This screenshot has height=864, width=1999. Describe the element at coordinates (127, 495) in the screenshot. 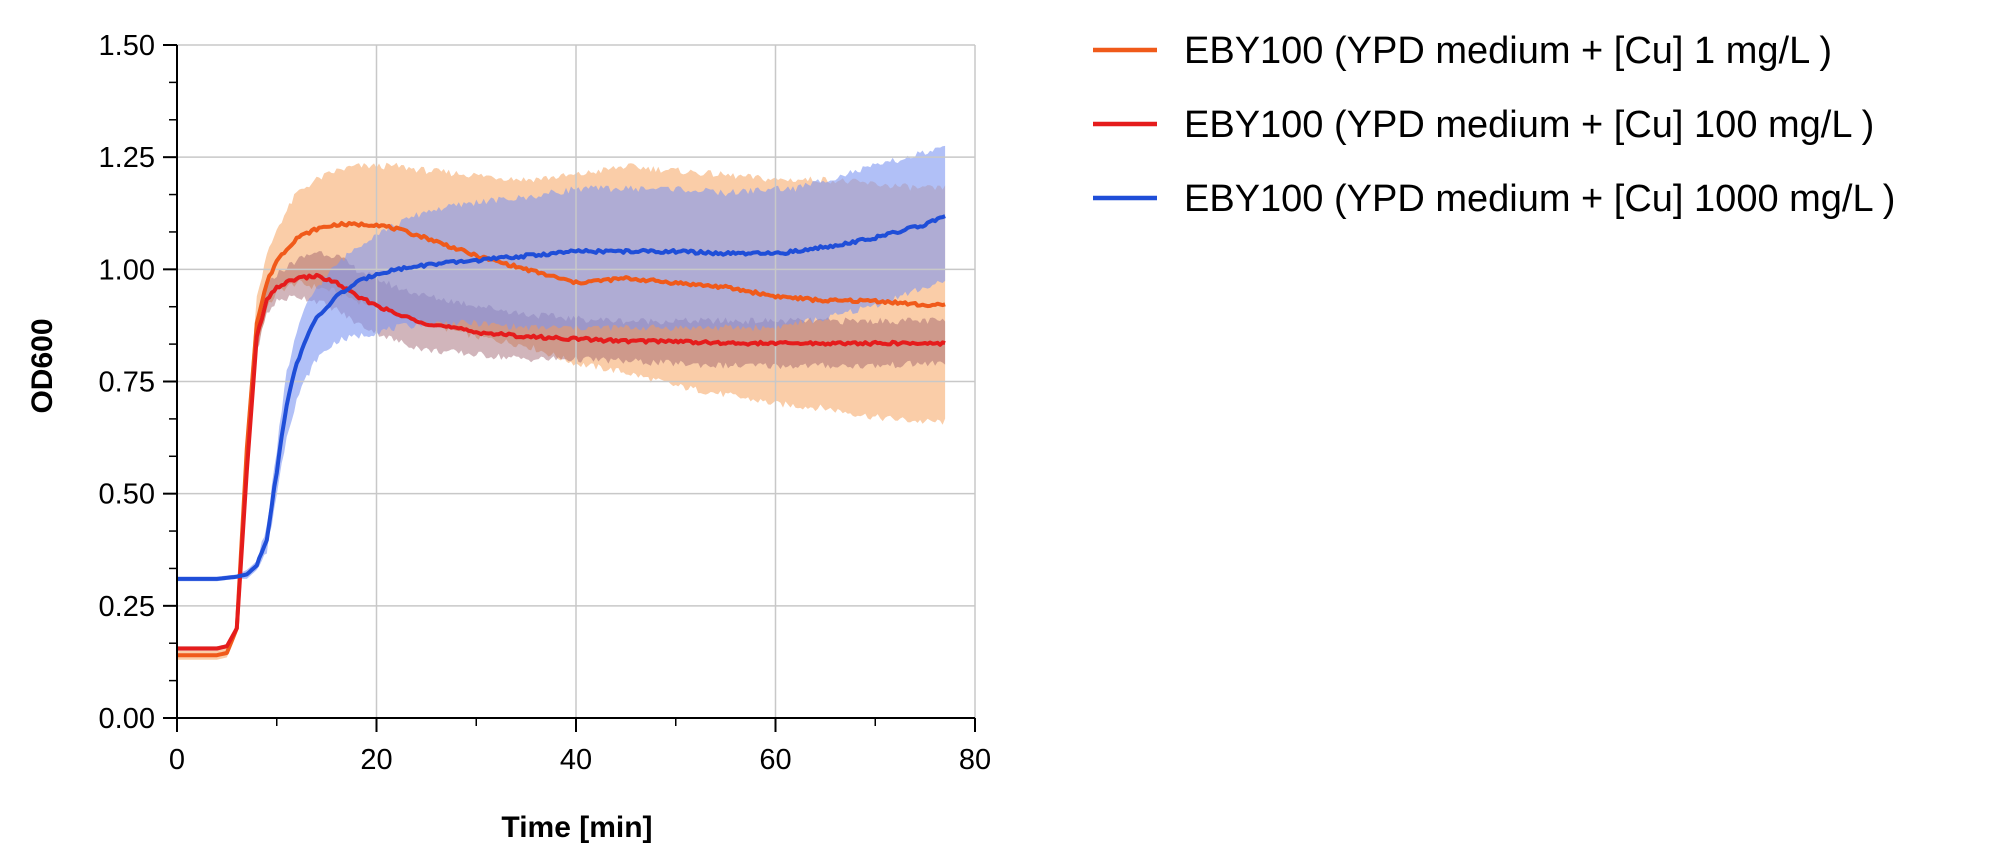

I see `y-tick-label: 0.50` at that location.